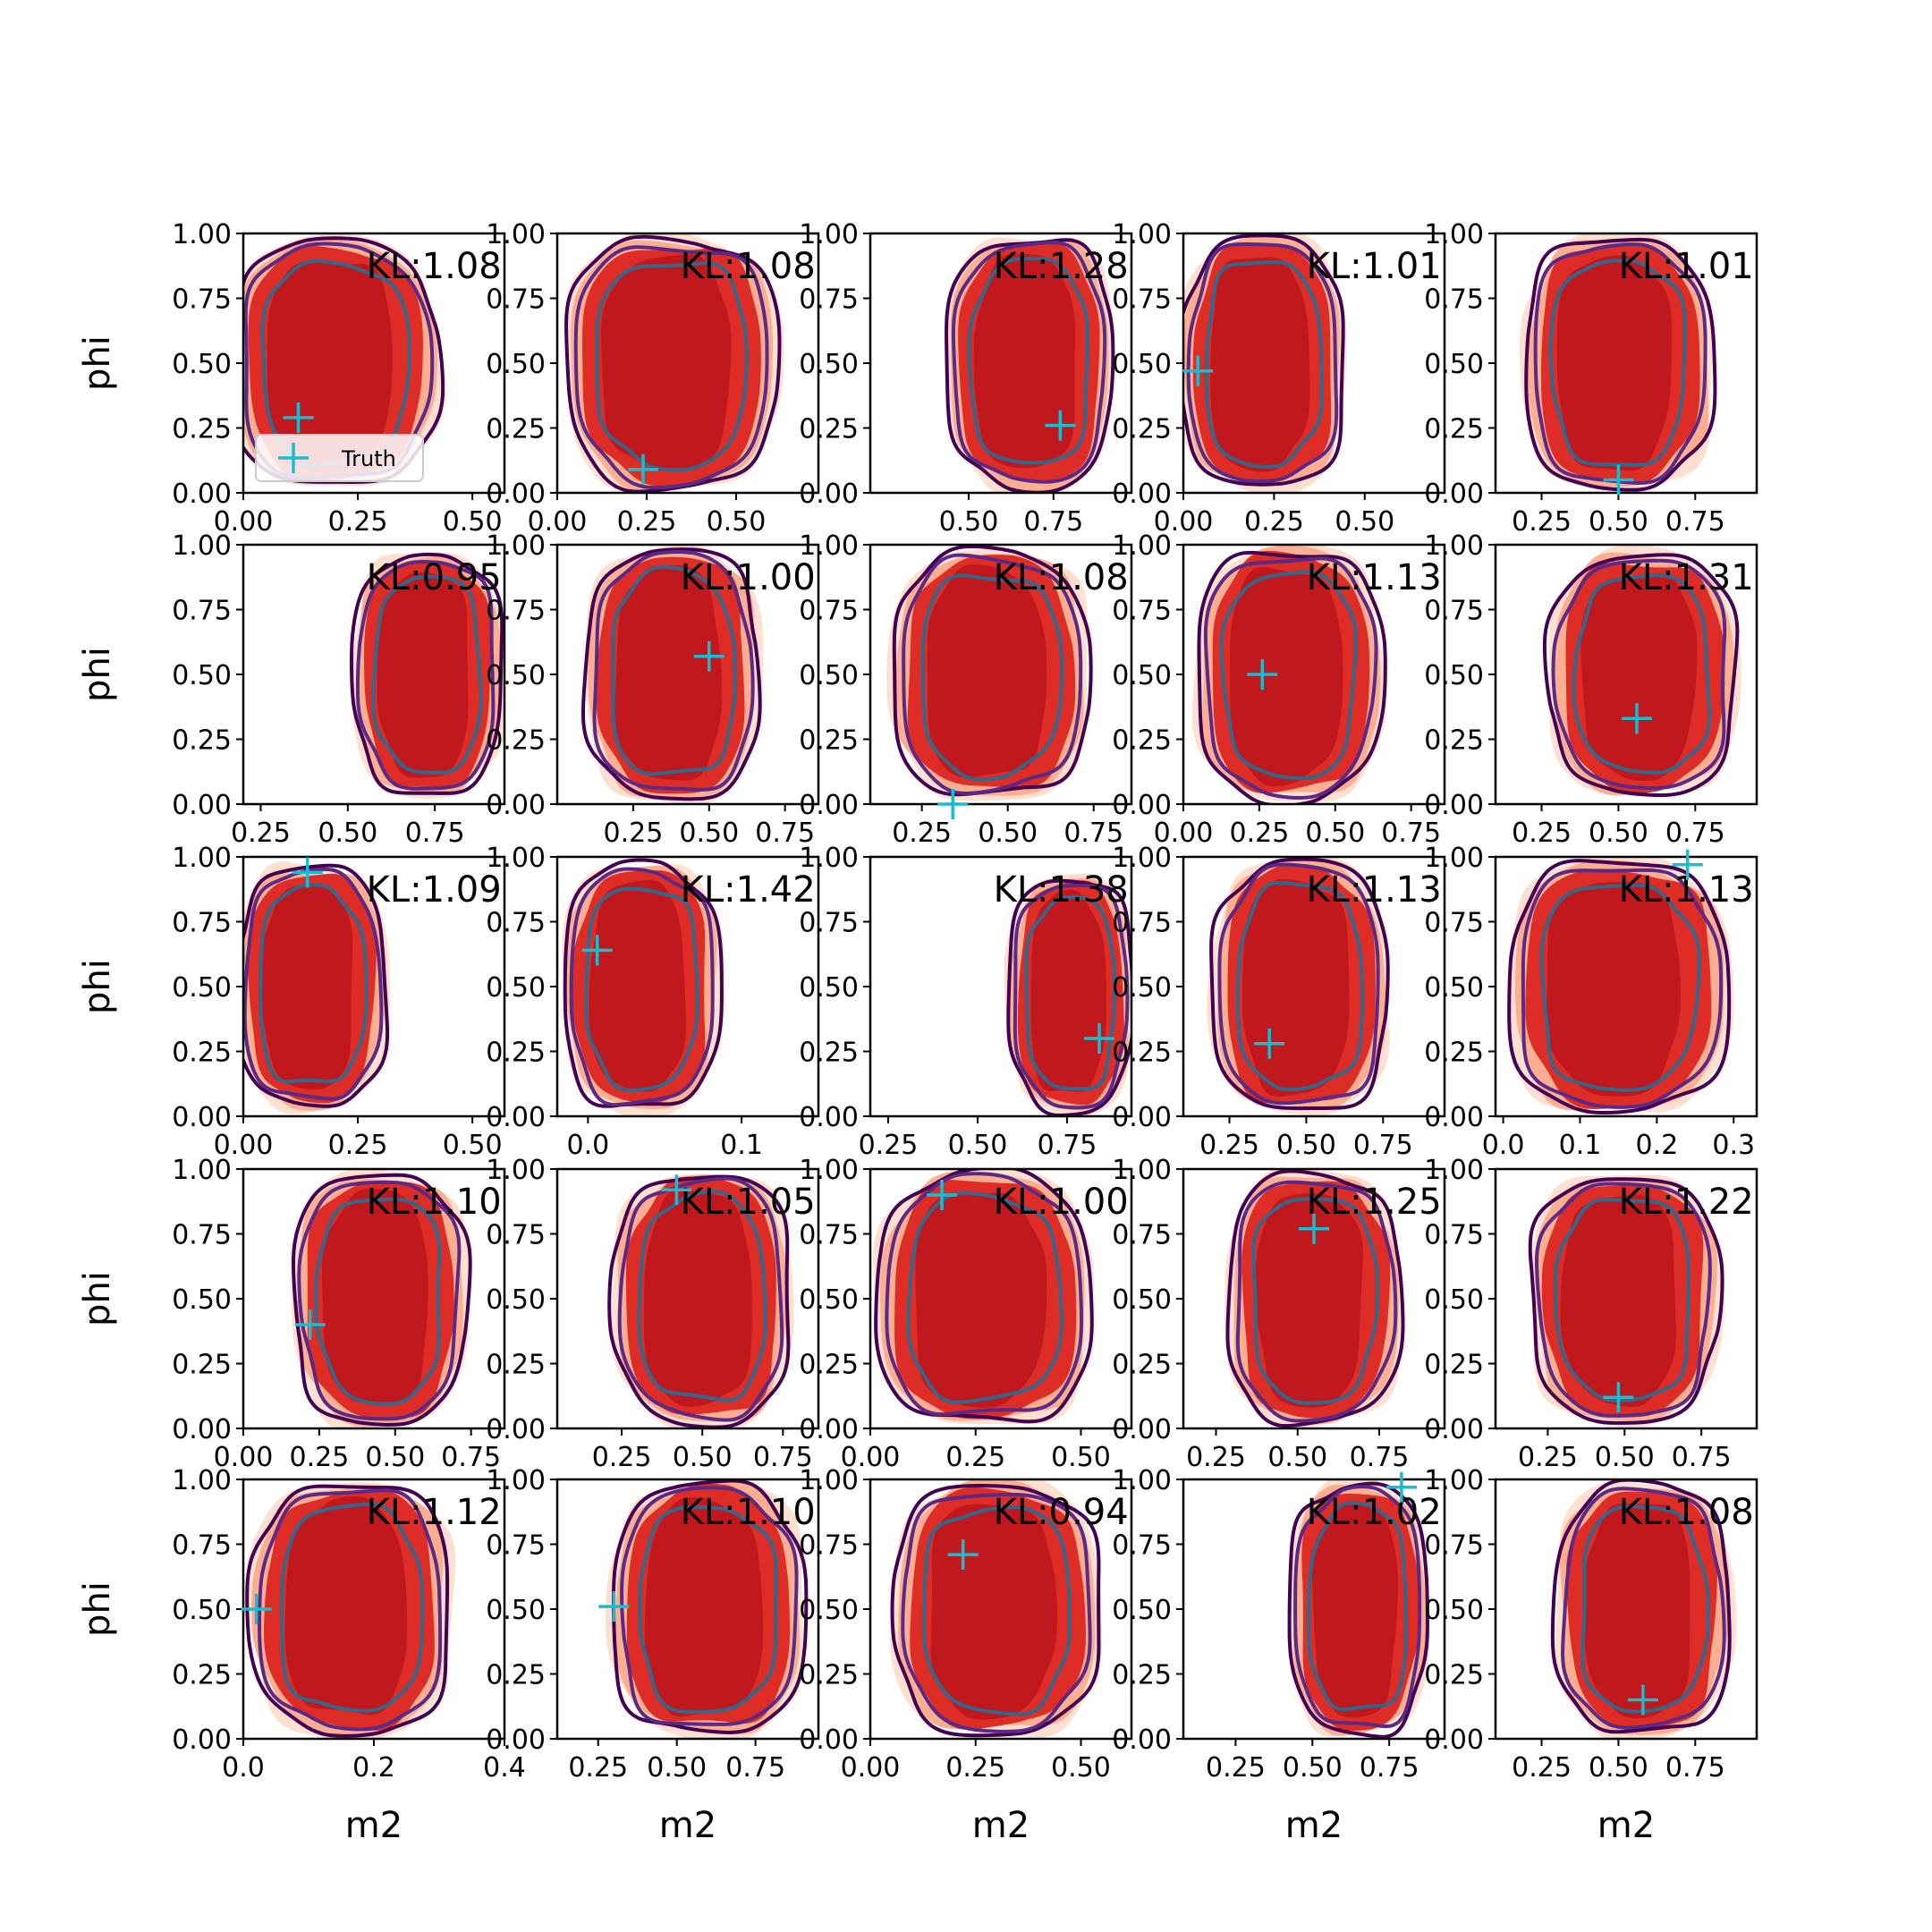 Image resolution: width=1932 pixels, height=1932 pixels. What do you see at coordinates (748, 1202) in the screenshot?
I see `kl-label: KL:1.05` at bounding box center [748, 1202].